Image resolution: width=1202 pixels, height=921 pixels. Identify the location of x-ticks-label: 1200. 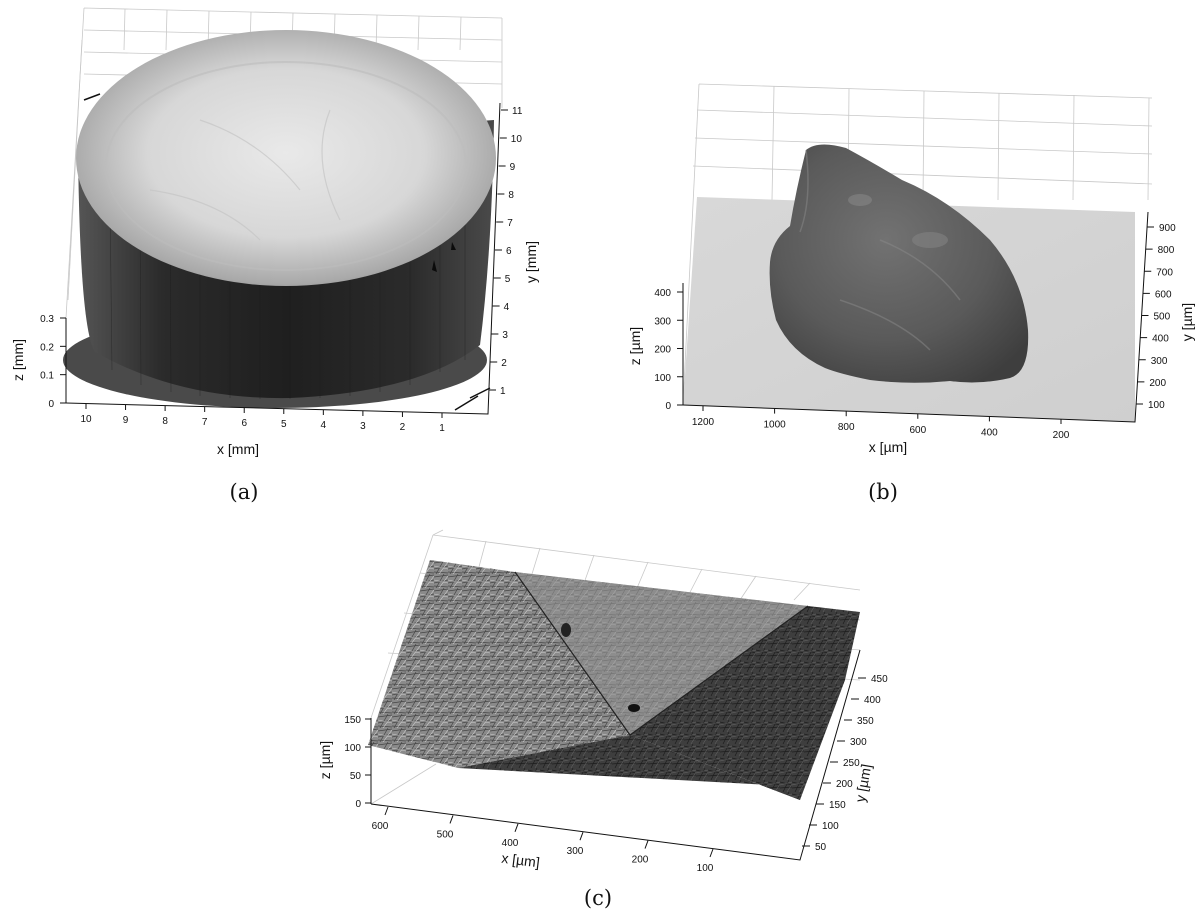
(703, 422).